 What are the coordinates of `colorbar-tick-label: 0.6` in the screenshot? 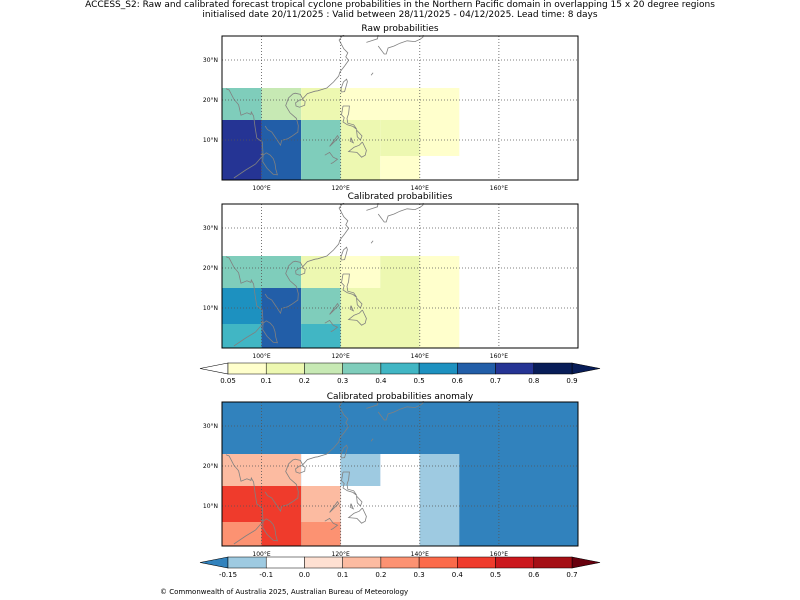 It's located at (458, 381).